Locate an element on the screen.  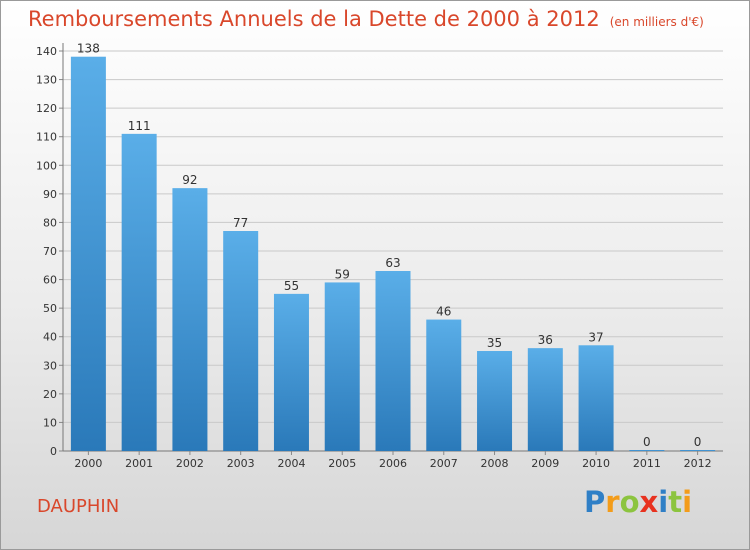
logo-letter: P is located at coordinates (595, 502).